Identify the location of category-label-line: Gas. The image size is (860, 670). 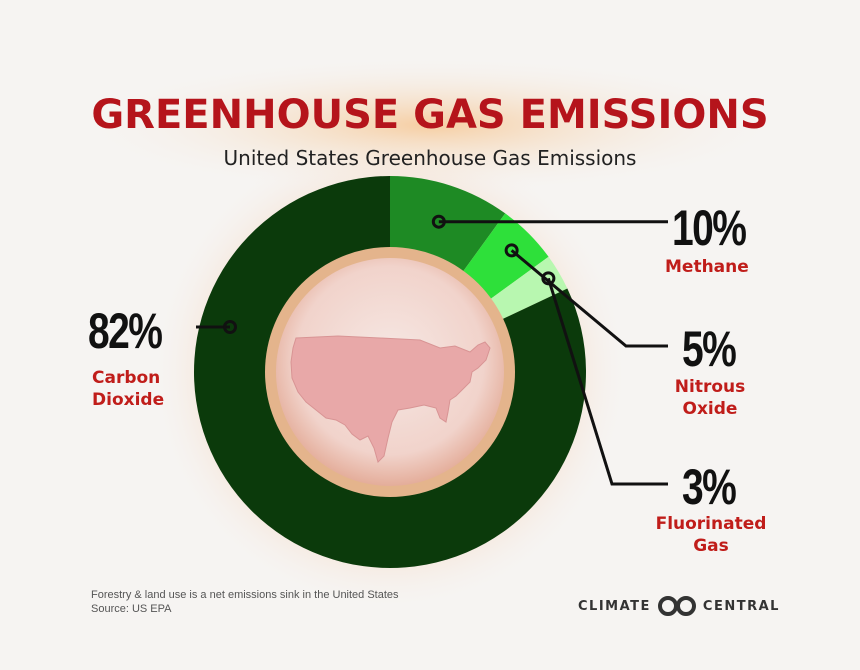
(711, 546).